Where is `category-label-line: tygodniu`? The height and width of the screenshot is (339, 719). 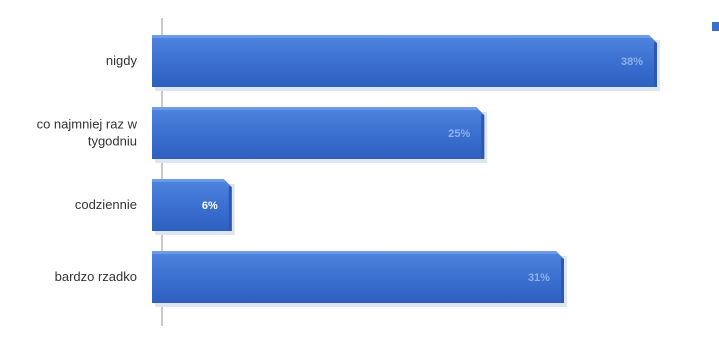
category-label-line: tygodniu is located at coordinates (112, 141).